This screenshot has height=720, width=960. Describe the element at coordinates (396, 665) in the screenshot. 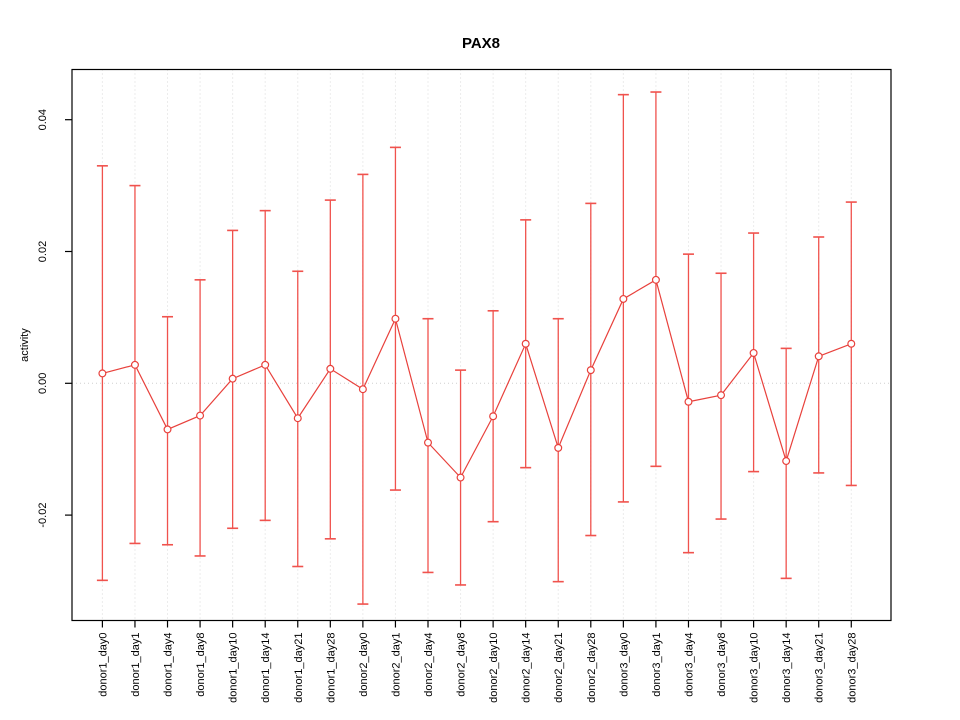

I see `x-tick-label: donor2_day1` at that location.